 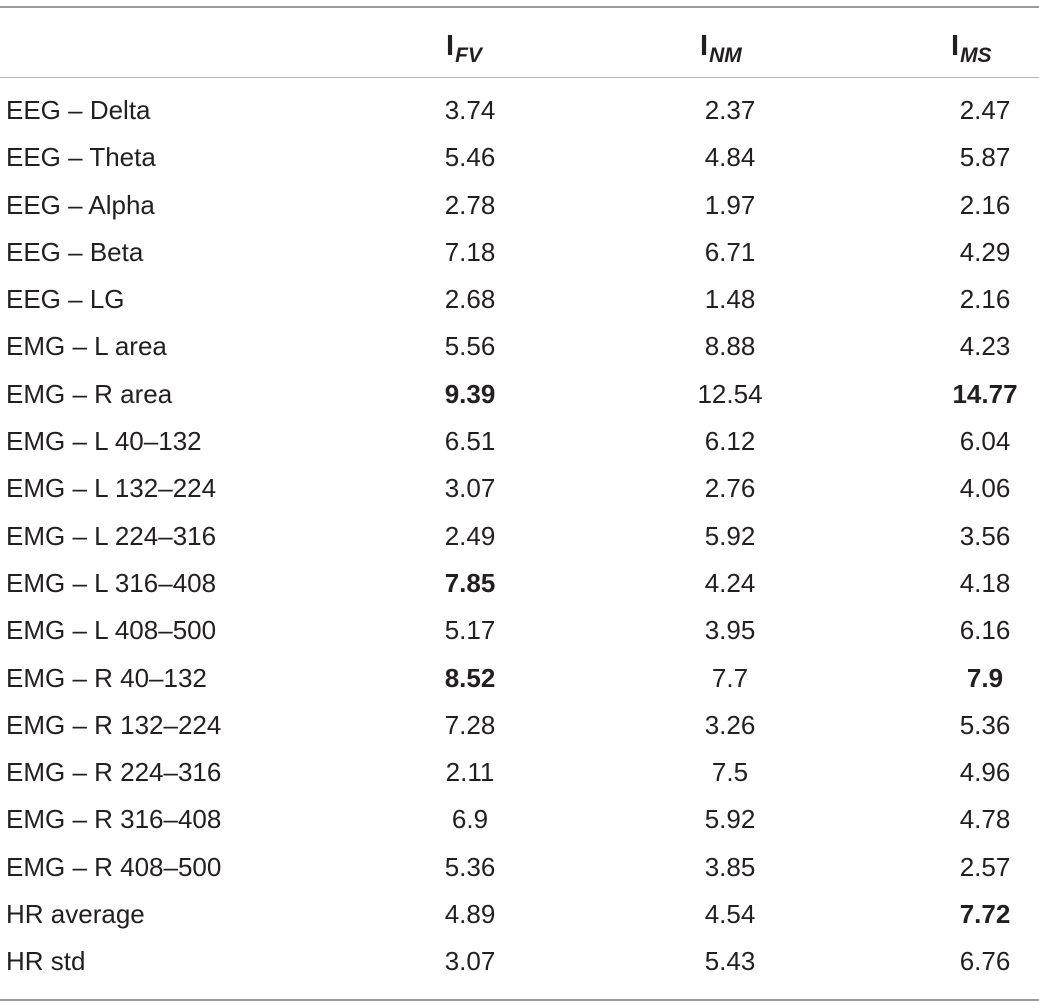 I want to click on cell-value: 8.88, so click(x=730, y=346).